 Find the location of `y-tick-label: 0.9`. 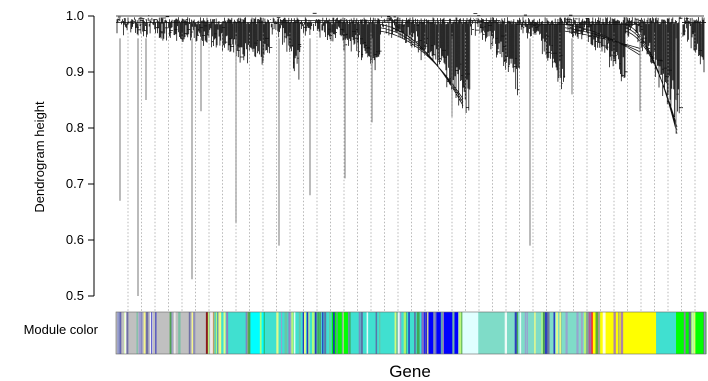

y-tick-label: 0.9 is located at coordinates (75, 71).